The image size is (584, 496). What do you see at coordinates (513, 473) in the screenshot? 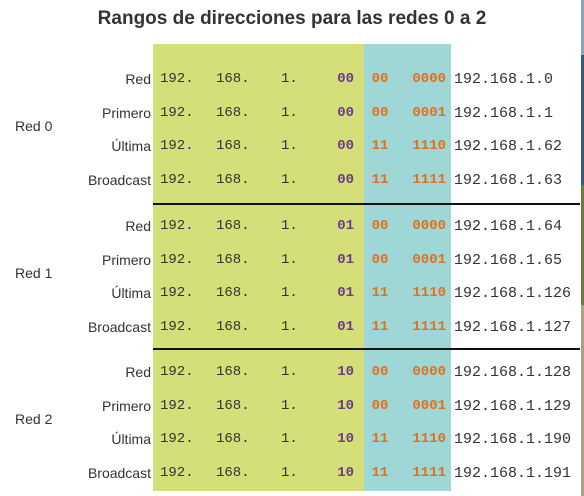
I see `address-result: 192.168.1.191` at bounding box center [513, 473].